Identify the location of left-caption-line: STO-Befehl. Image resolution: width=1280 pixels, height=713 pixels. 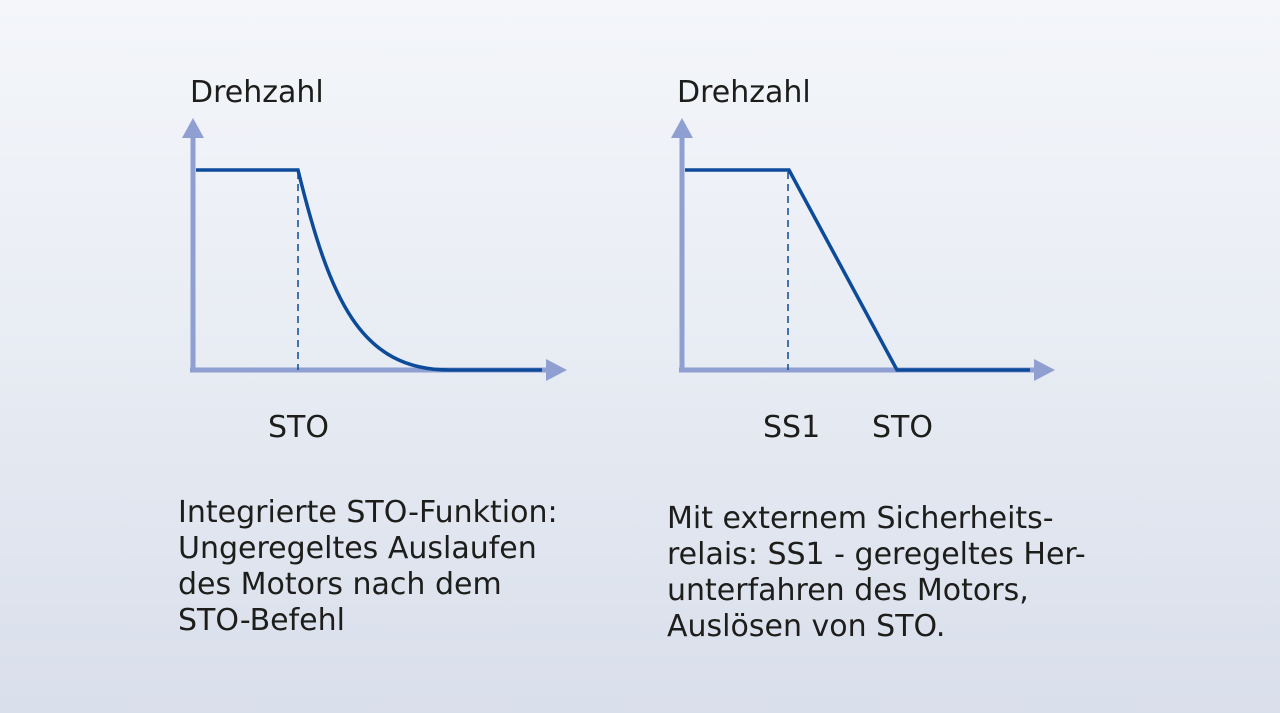
(261, 620).